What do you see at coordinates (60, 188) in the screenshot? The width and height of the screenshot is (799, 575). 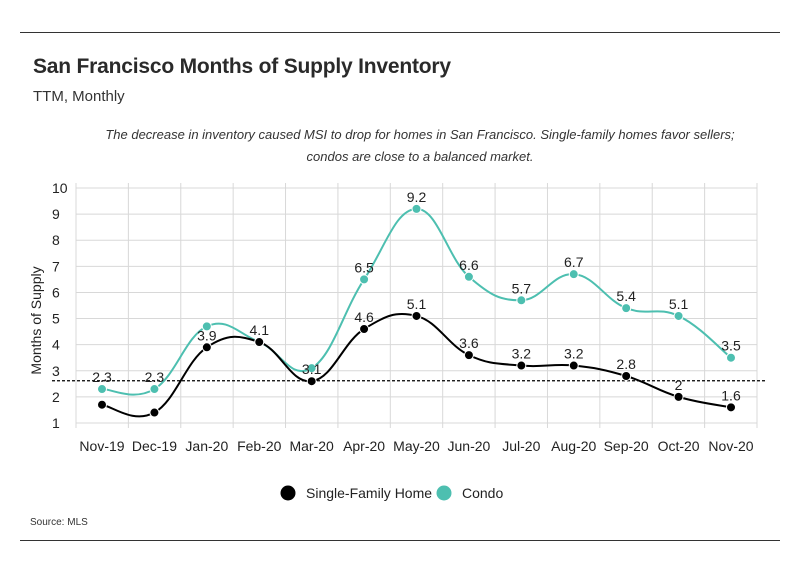 I see `y-tick-label: 10` at bounding box center [60, 188].